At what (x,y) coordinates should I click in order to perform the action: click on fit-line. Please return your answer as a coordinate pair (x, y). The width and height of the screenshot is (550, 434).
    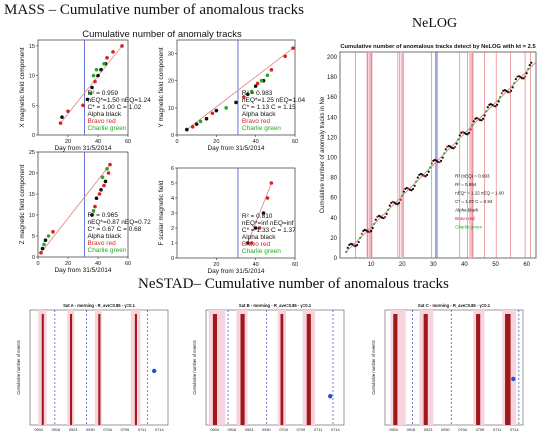
    Looking at the image, I should click on (75, 209).